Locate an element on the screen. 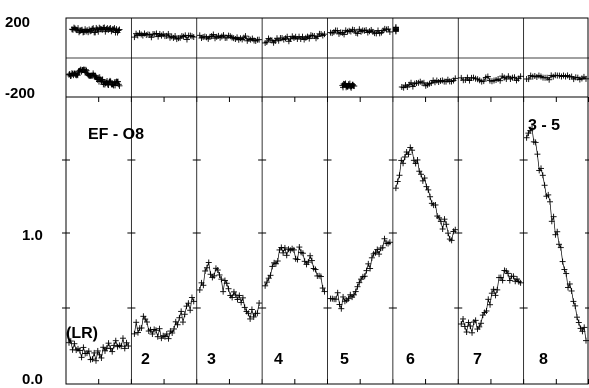 The height and width of the screenshot is (388, 589). segment-label-3: 3 is located at coordinates (211, 359).